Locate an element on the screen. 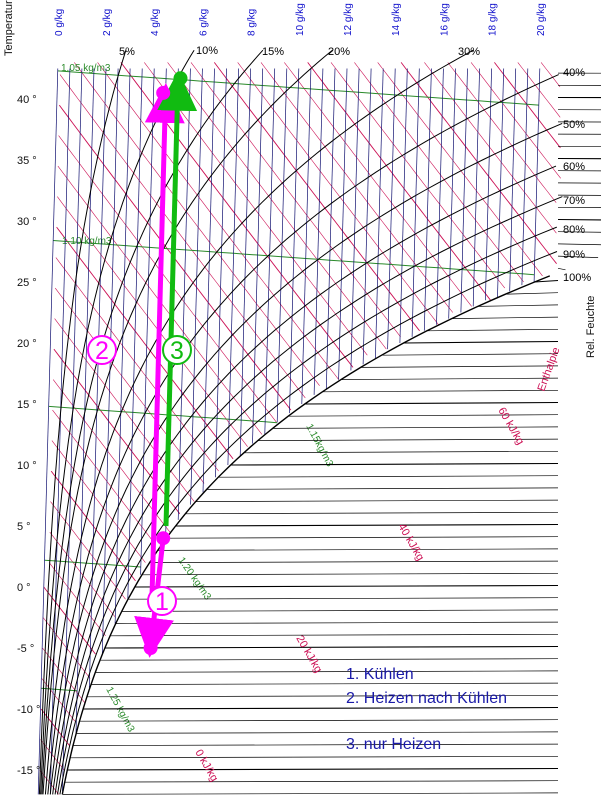 This screenshot has width=601, height=800. process-marker-circle is located at coordinates (102, 350).